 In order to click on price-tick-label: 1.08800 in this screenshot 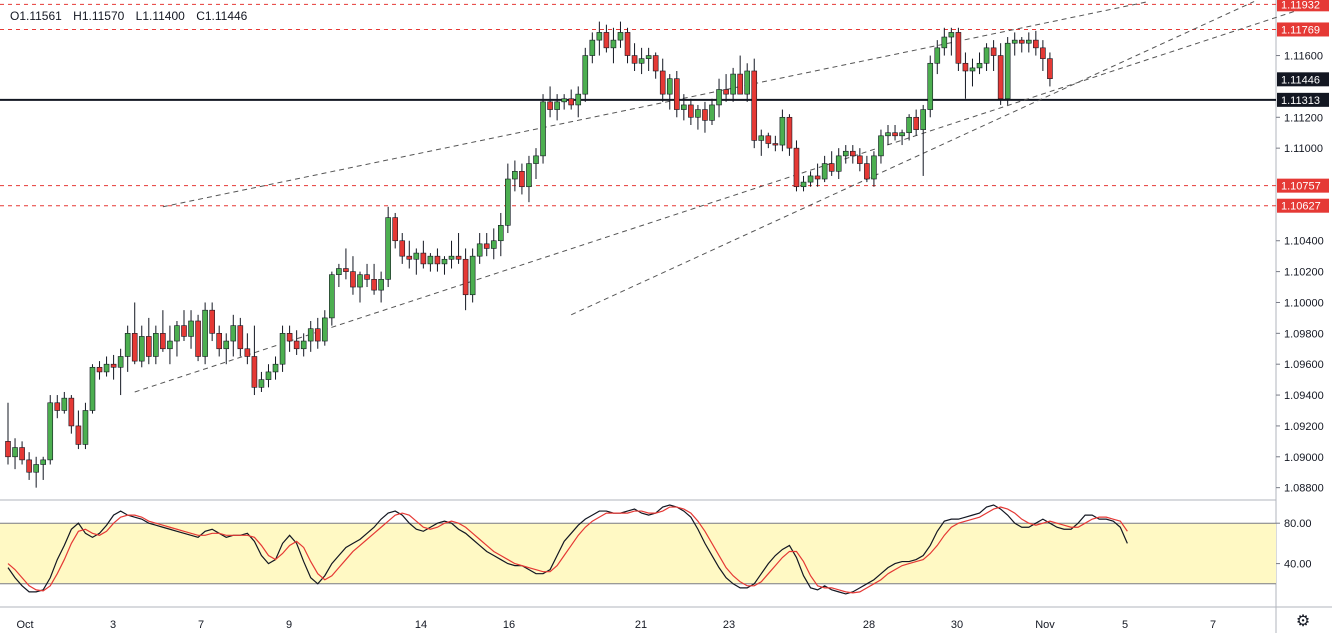, I will do `click(1304, 489)`.